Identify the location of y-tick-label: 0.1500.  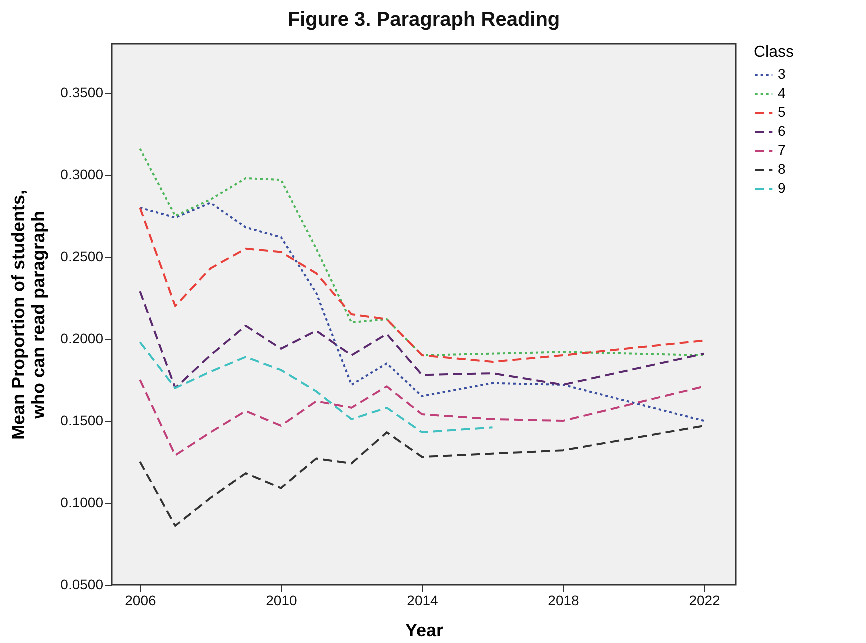
(82, 420).